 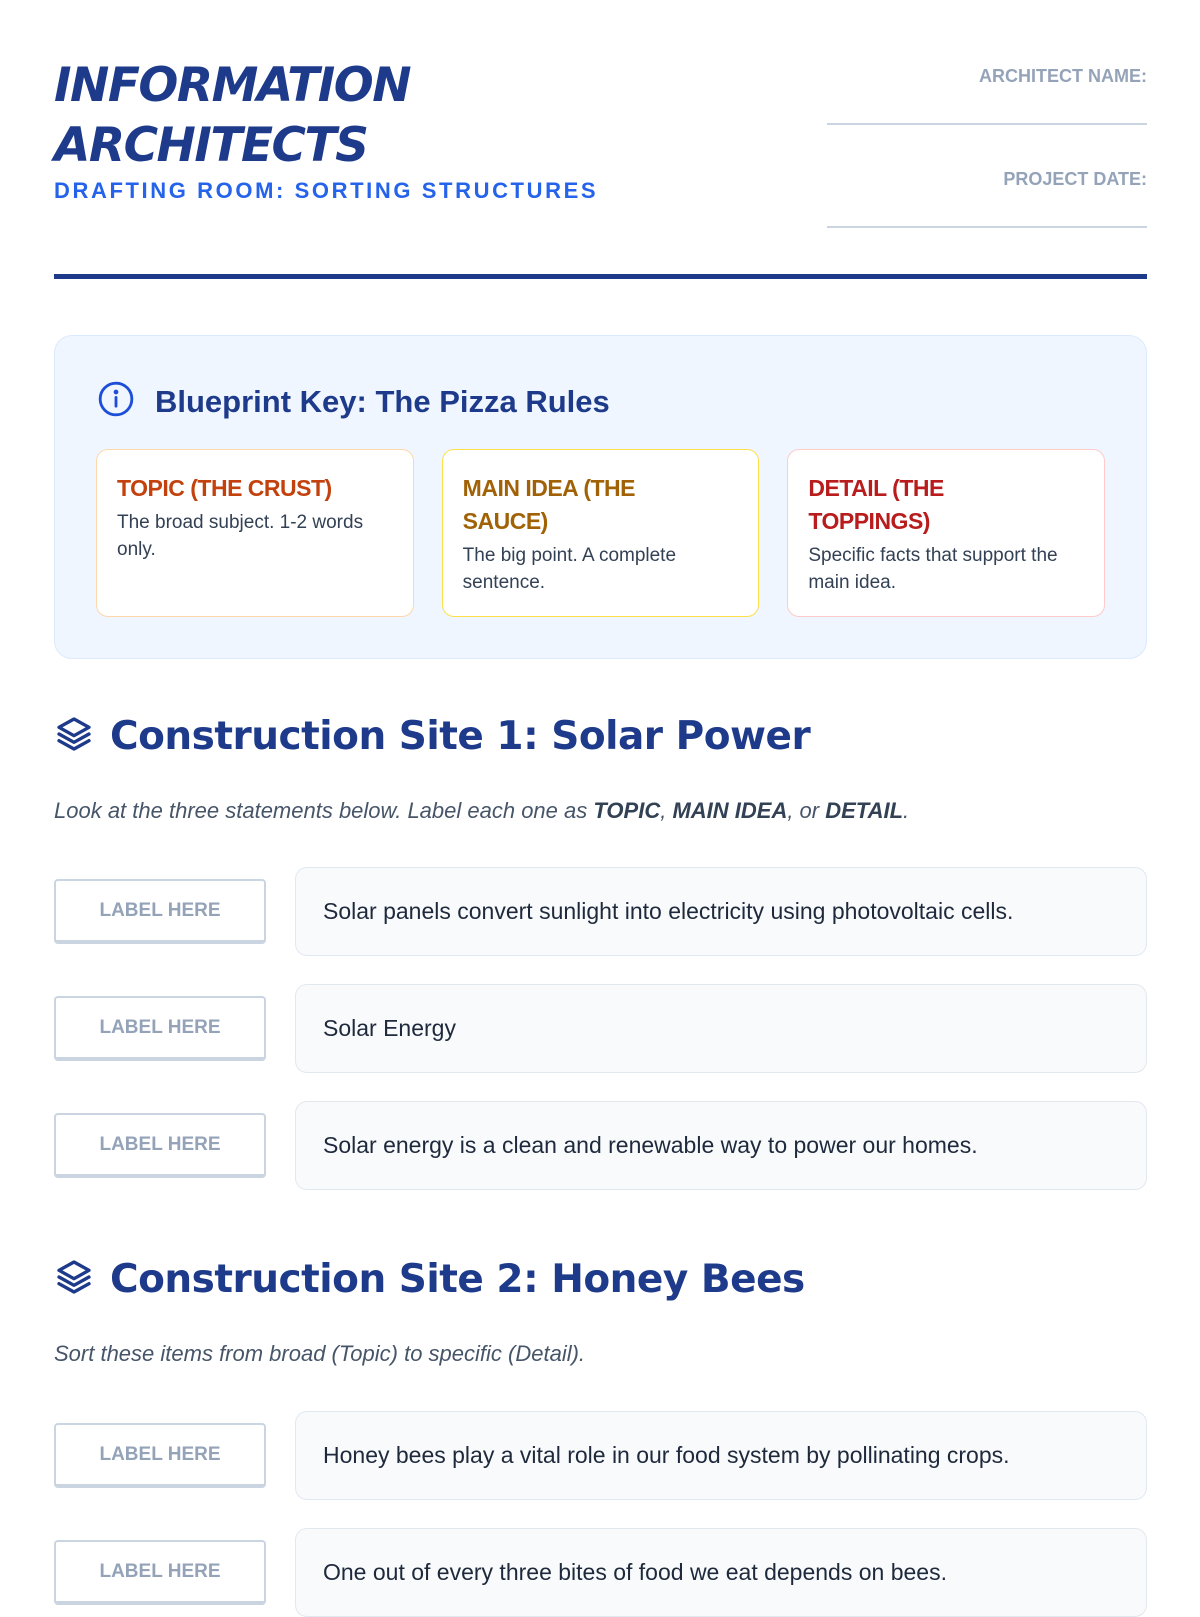 I want to click on site1-title: Construction Site 1: Solar Power, so click(x=460, y=736).